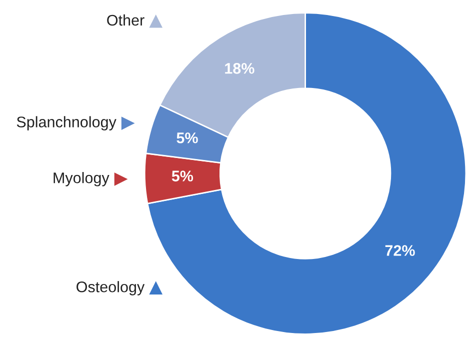  I want to click on legend-label: Other, so click(125, 20).